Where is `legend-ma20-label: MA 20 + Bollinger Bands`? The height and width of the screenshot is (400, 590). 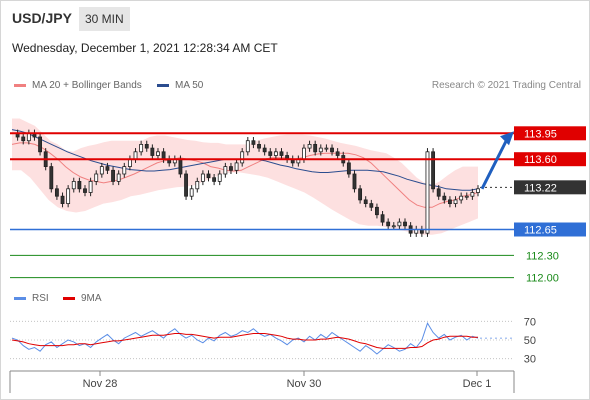 legend-ma20-label: MA 20 + Bollinger Bands is located at coordinates (87, 85).